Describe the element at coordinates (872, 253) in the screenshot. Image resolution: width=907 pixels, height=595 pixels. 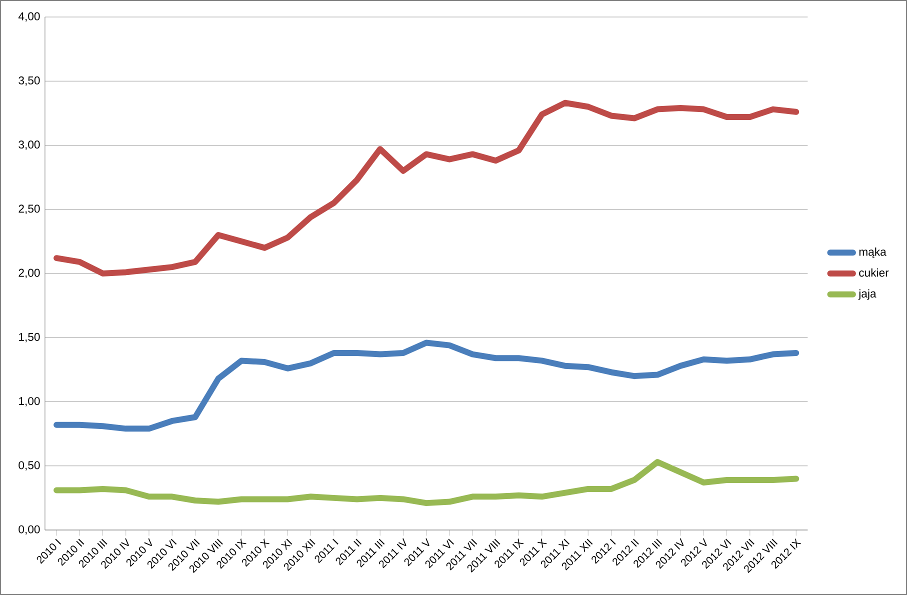
I see `legend-label: mąka` at that location.